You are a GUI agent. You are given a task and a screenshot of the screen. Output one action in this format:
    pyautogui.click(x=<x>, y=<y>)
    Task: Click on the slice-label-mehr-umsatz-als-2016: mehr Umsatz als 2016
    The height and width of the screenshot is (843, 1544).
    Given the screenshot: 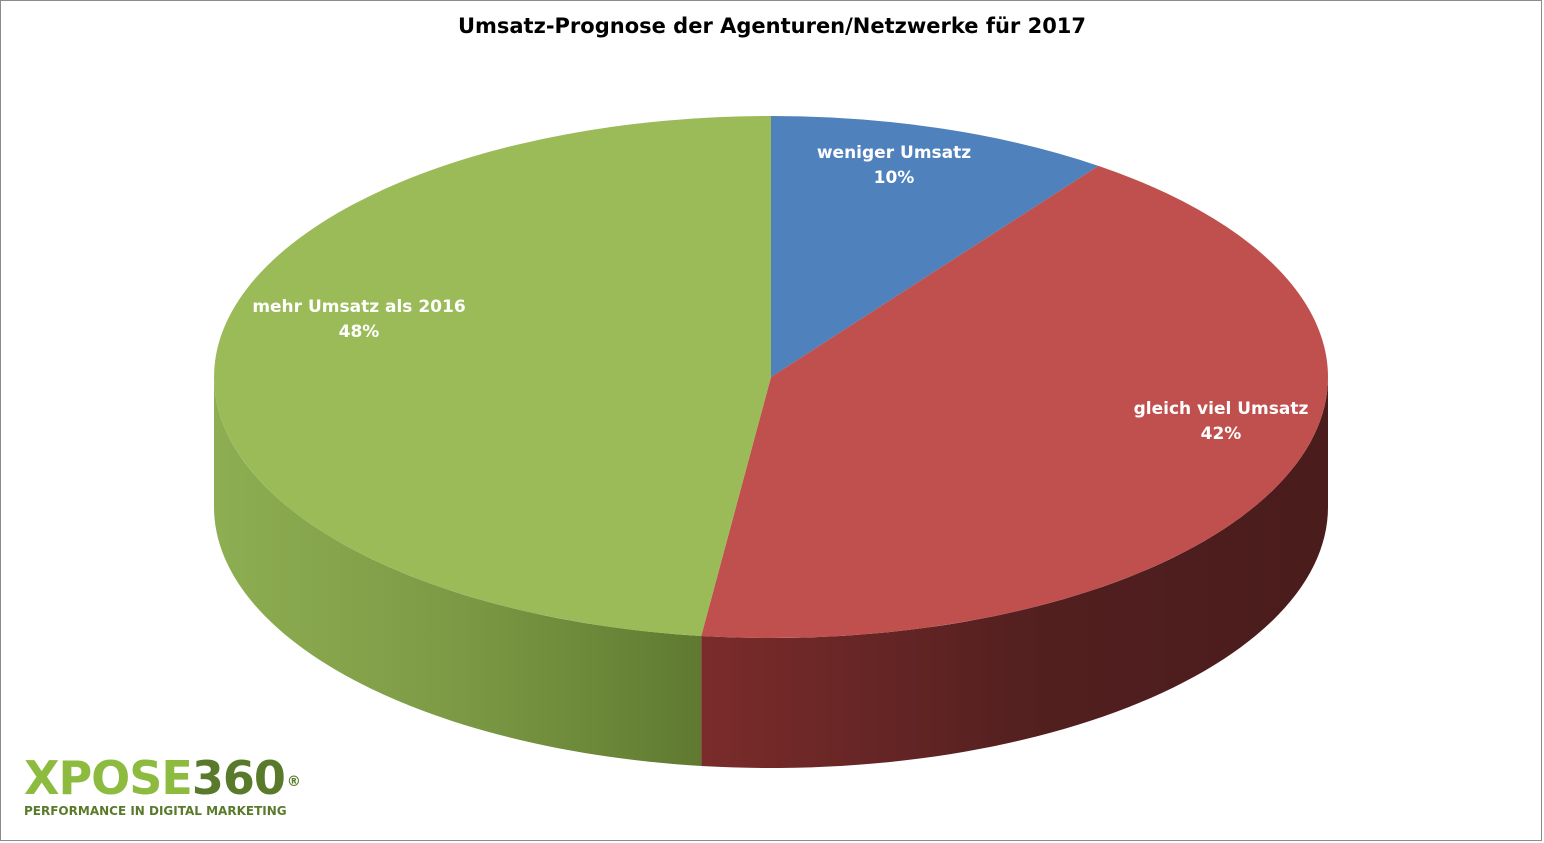 What is the action you would take?
    pyautogui.click(x=358, y=307)
    